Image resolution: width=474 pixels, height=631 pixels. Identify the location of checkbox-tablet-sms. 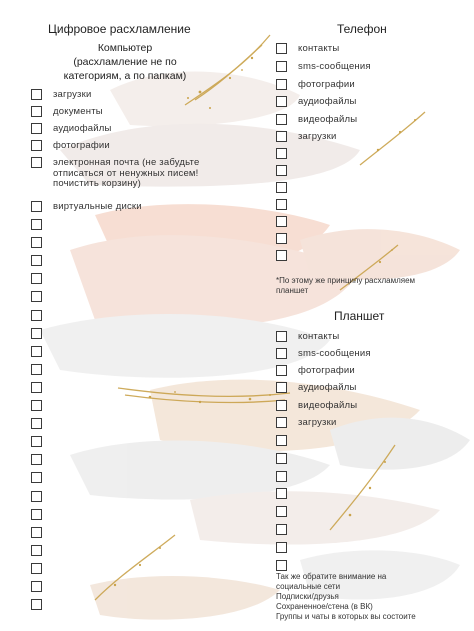
(281, 353).